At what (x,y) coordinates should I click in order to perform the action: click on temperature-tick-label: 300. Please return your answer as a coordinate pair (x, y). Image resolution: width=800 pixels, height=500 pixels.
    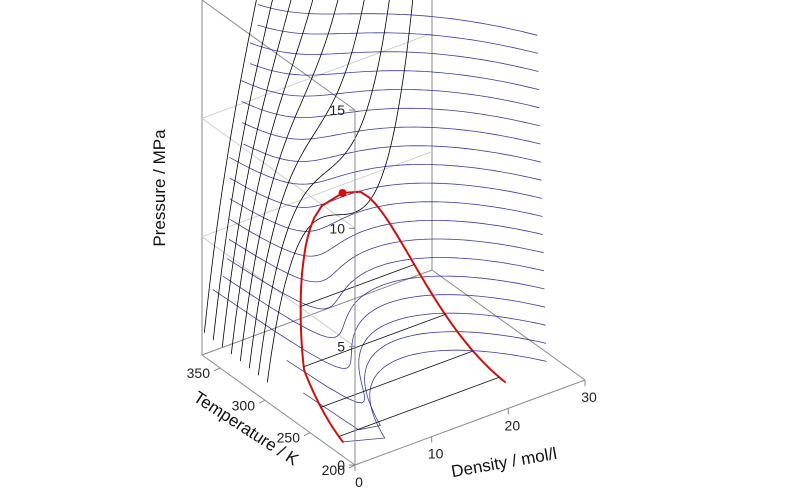
    Looking at the image, I should click on (244, 405).